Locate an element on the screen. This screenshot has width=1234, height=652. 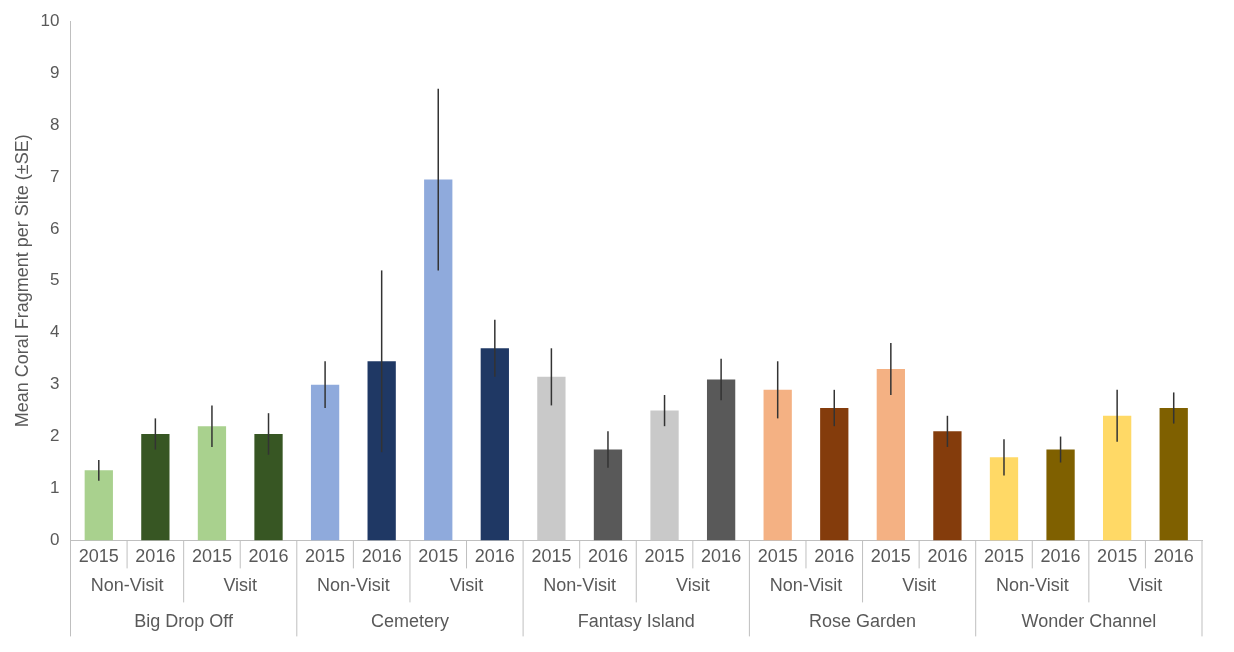
y-tick-label: 7 is located at coordinates (55, 176).